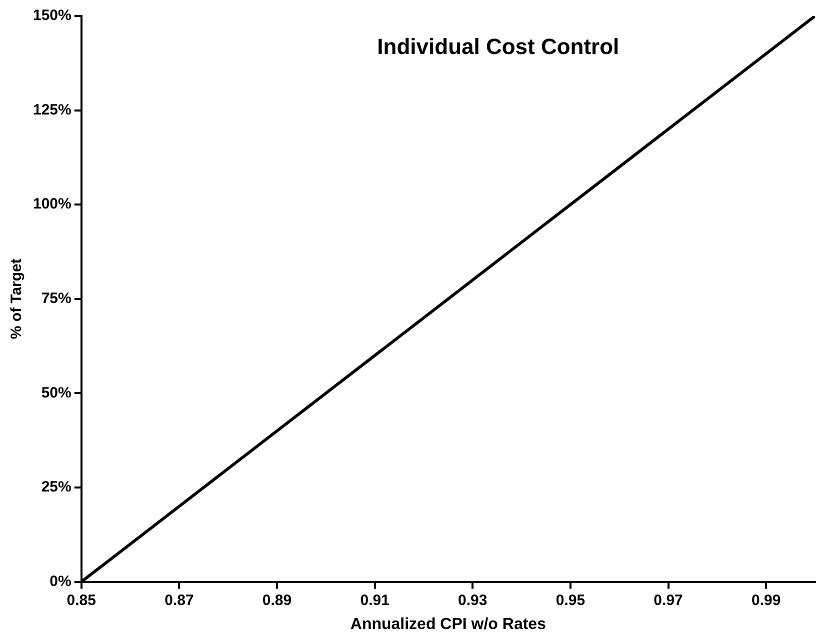 The height and width of the screenshot is (642, 819). I want to click on x-tick-label: 0.93, so click(473, 600).